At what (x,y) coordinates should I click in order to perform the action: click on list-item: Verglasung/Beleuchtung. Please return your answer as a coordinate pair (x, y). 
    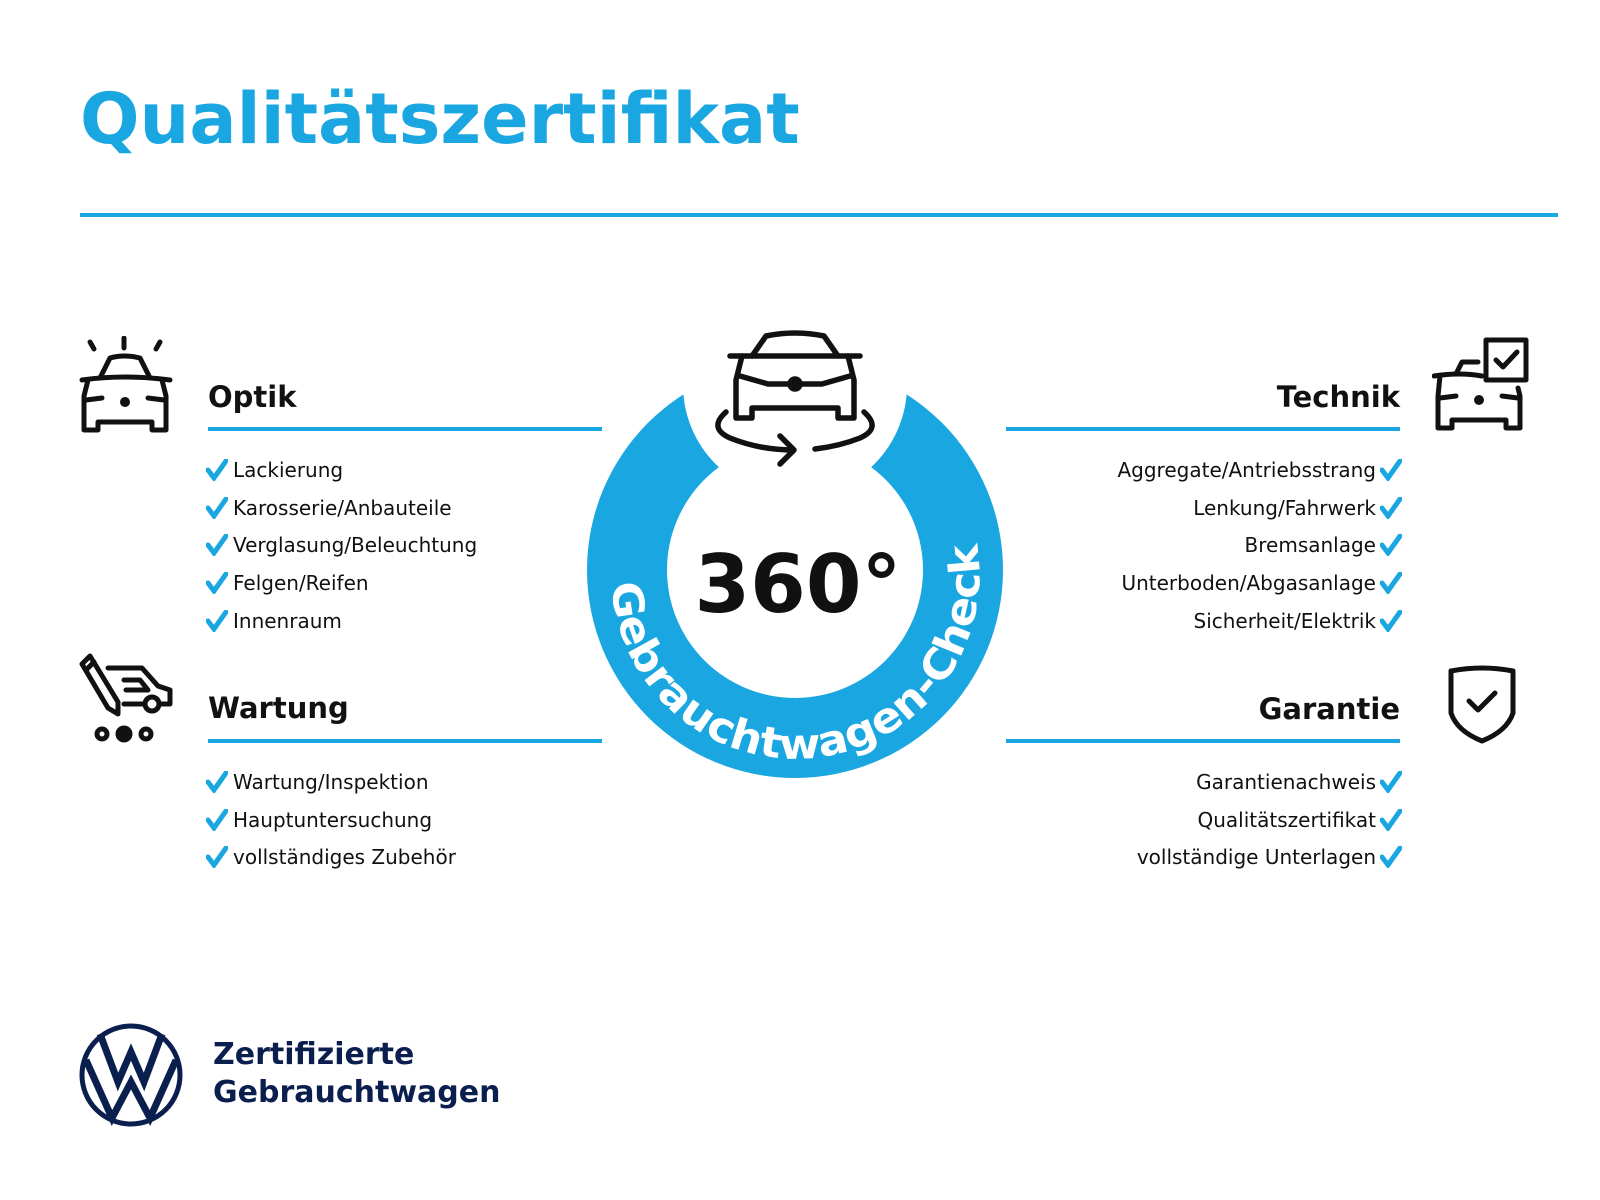
    Looking at the image, I should click on (341, 545).